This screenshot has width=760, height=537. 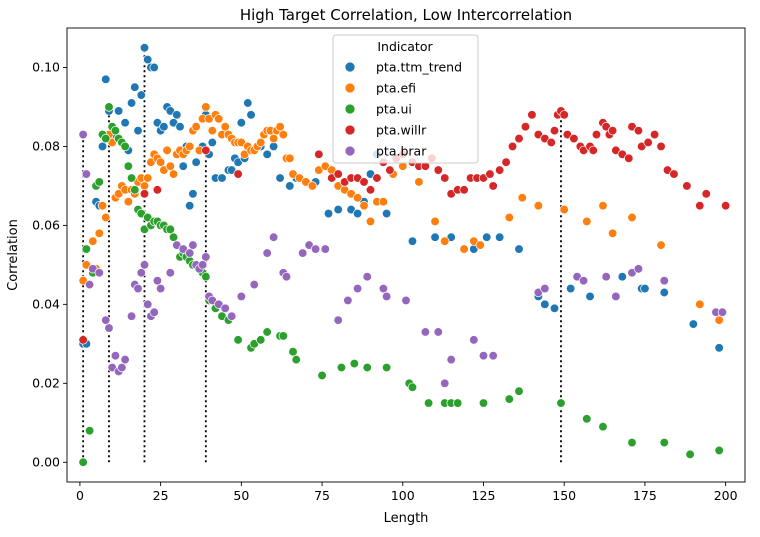 What do you see at coordinates (564, 495) in the screenshot?
I see `x-tick-label: 150` at bounding box center [564, 495].